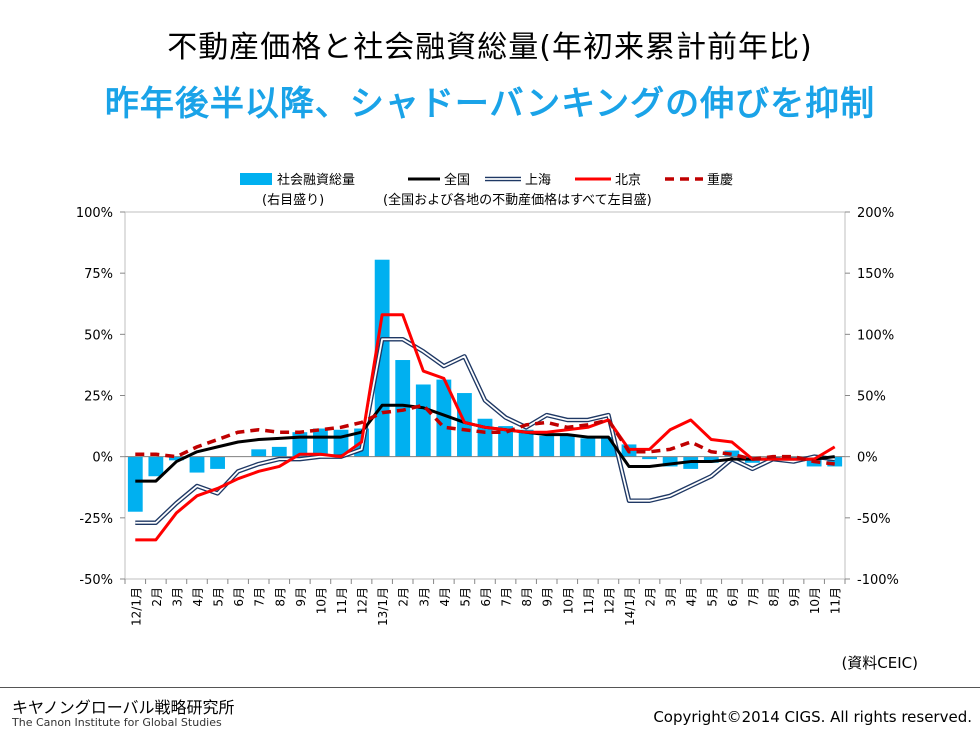 Image resolution: width=980 pixels, height=735 pixels. Describe the element at coordinates (256, 179) in the screenshot. I see `legend-swatch-social-financing` at that location.